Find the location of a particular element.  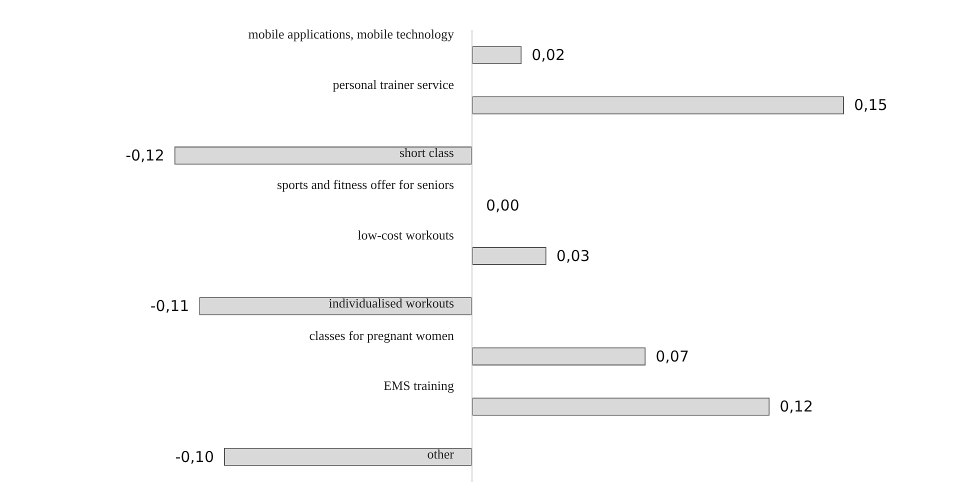

data-label: 0,00 is located at coordinates (503, 205).